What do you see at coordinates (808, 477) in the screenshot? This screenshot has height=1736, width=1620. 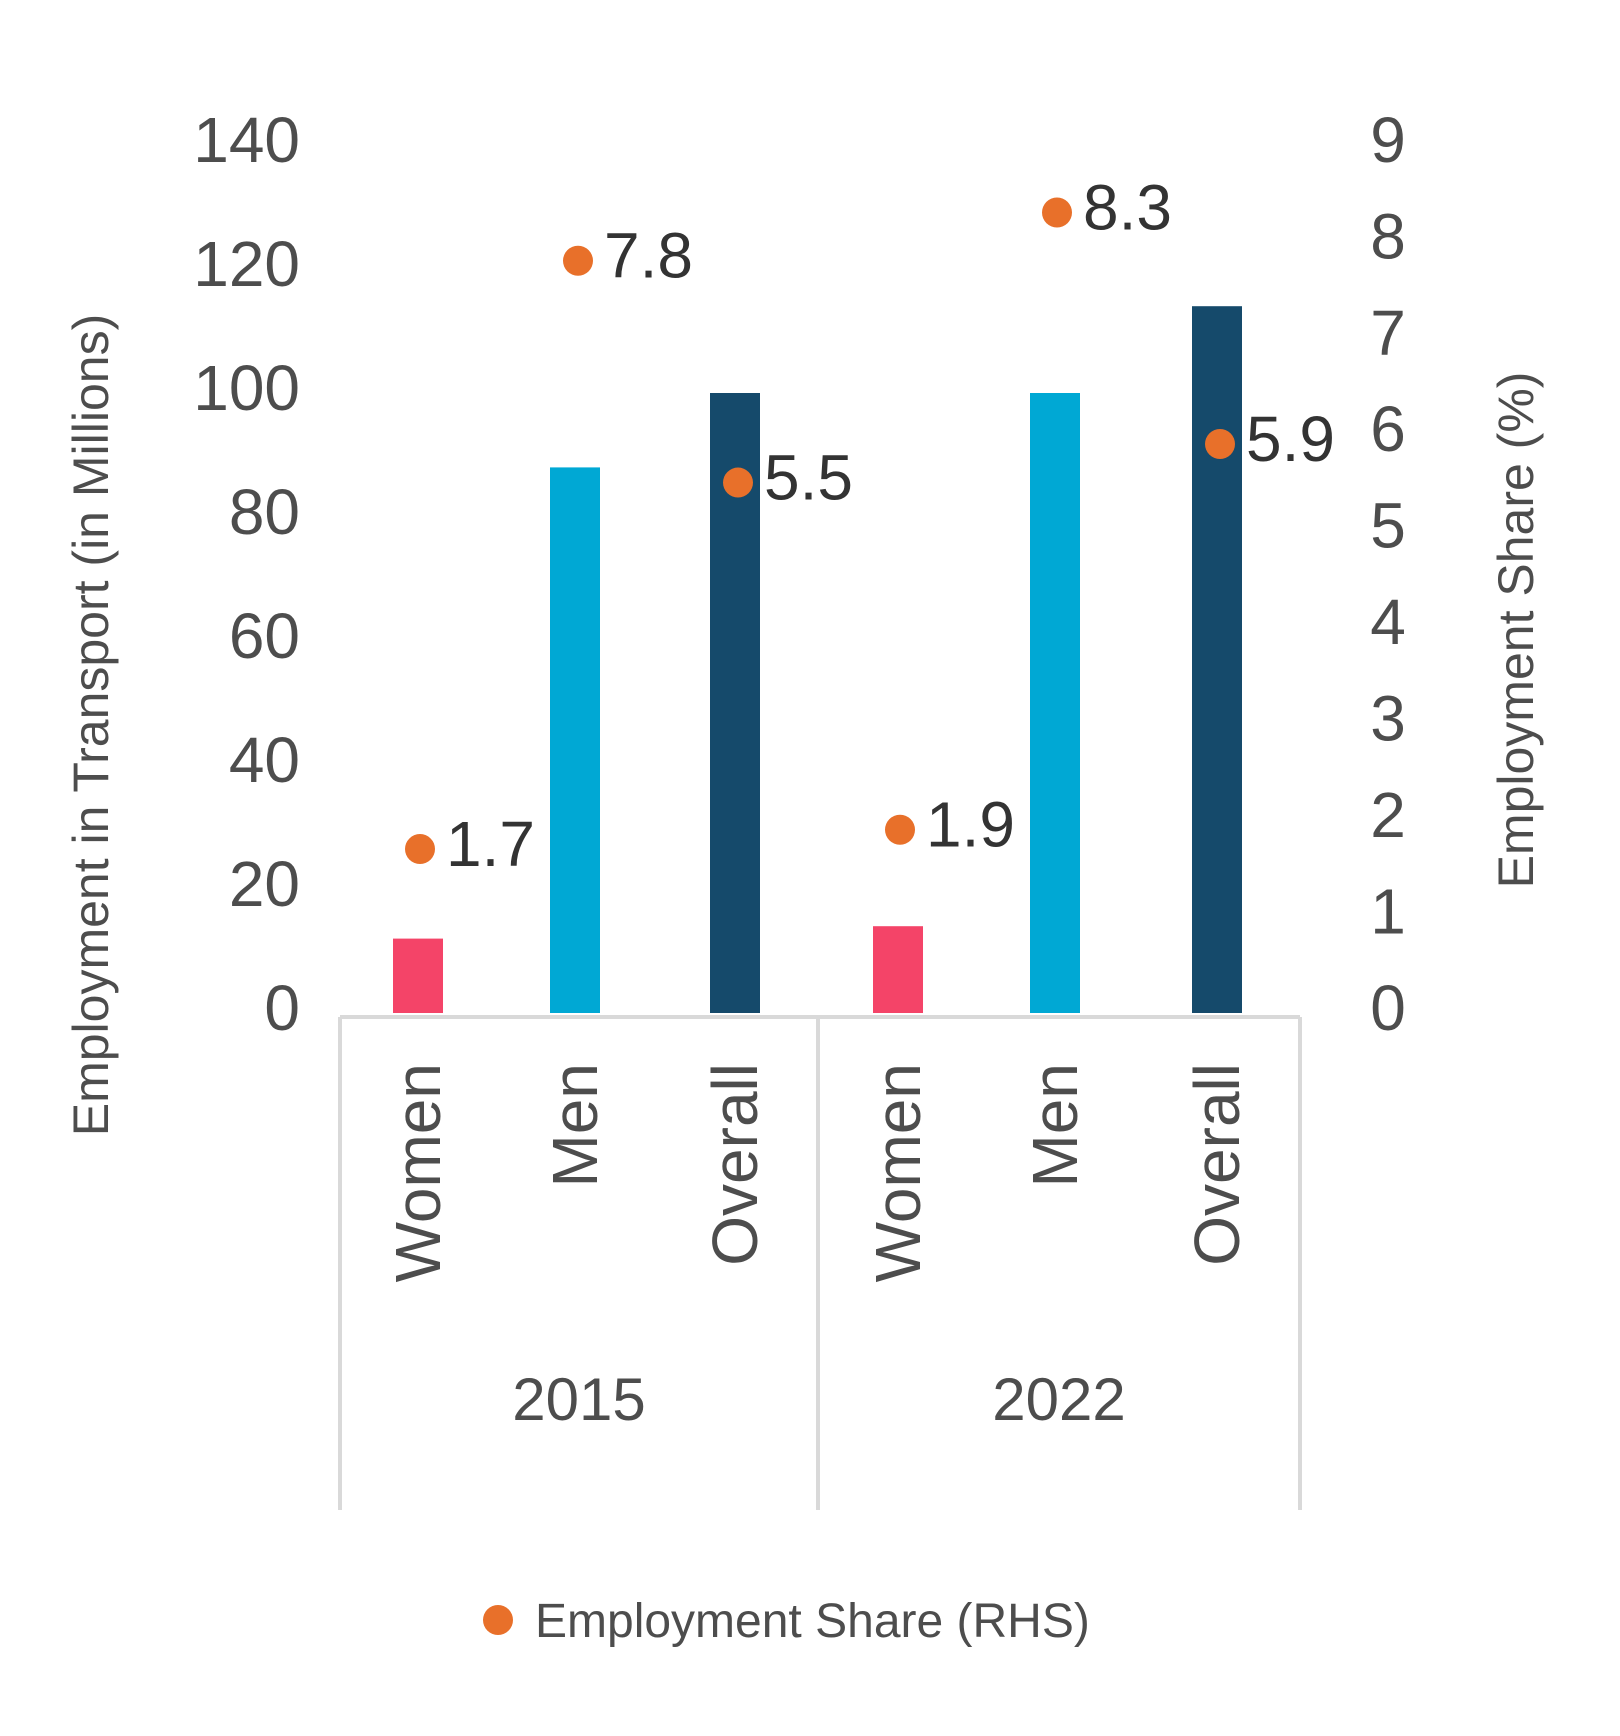 I see `share-data-label: 5.5` at bounding box center [808, 477].